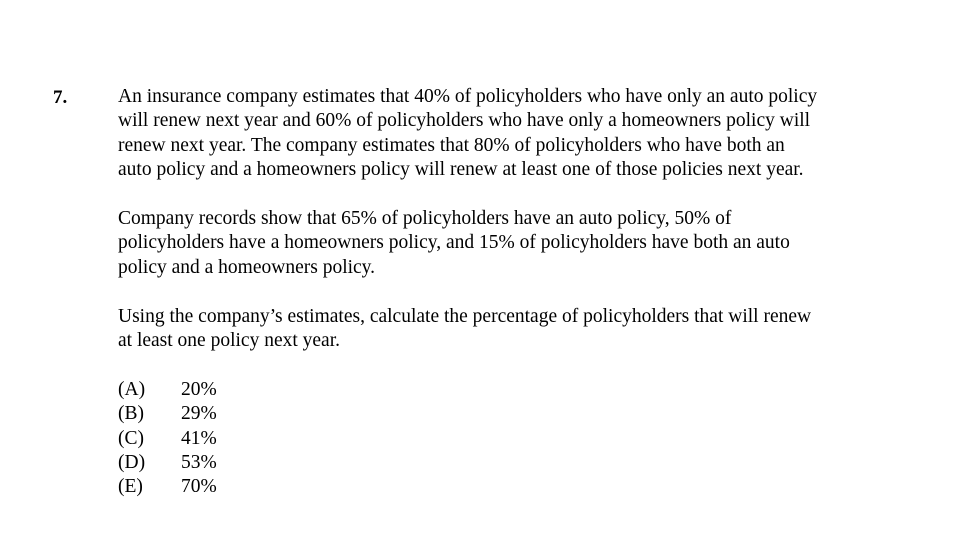  Describe the element at coordinates (199, 438) in the screenshot. I see `choice-value: 41%` at that location.